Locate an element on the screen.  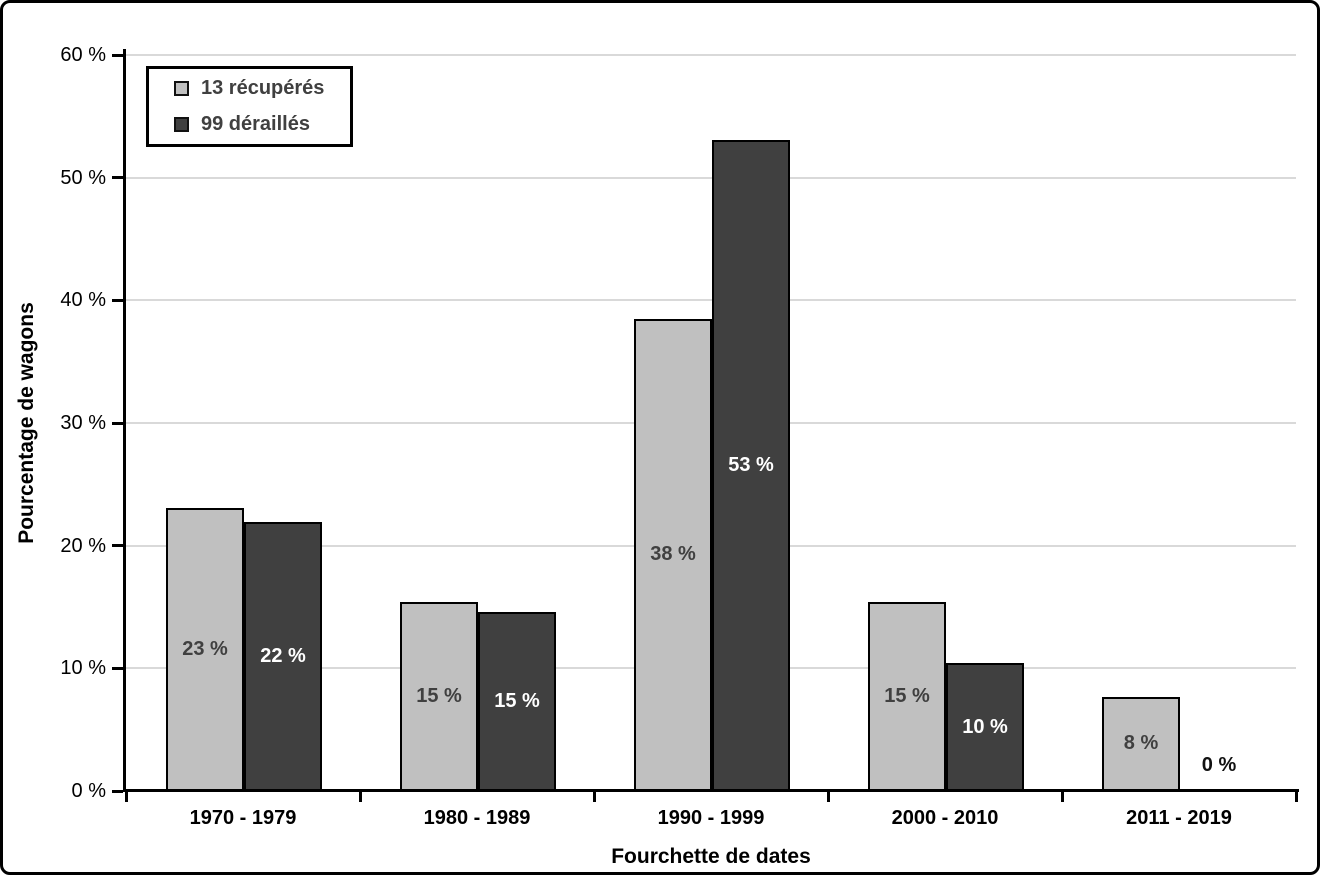
x-axis-line is located at coordinates (711, 790).